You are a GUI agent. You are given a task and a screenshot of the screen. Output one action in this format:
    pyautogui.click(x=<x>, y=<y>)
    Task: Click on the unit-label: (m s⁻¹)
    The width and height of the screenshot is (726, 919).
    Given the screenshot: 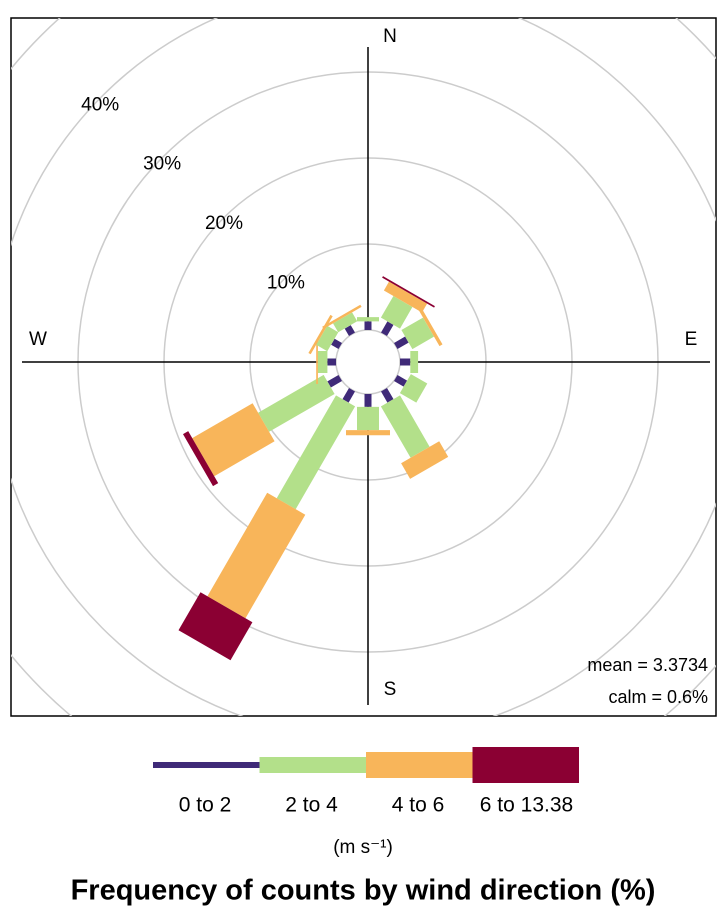 What is the action you would take?
    pyautogui.click(x=363, y=847)
    